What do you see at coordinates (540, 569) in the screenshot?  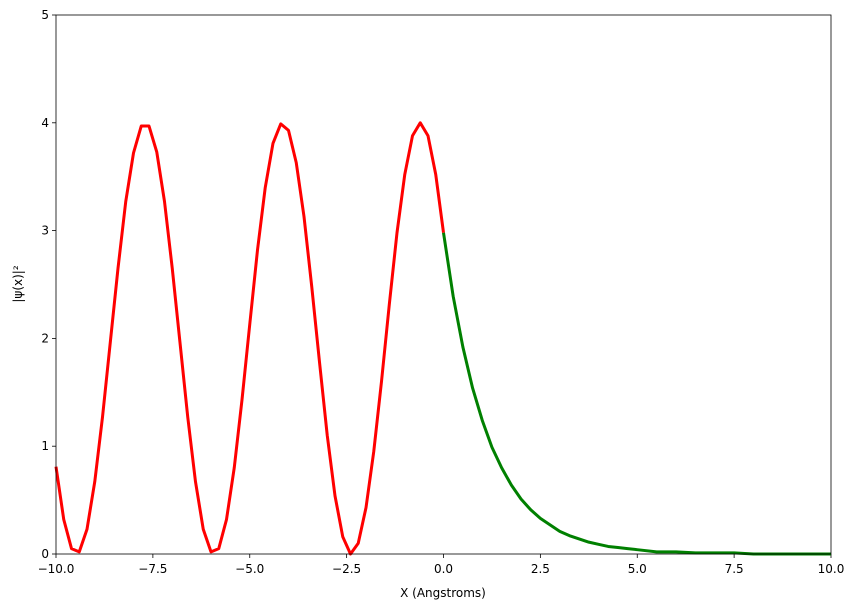 I see `x-tick-label: 2.5` at bounding box center [540, 569].